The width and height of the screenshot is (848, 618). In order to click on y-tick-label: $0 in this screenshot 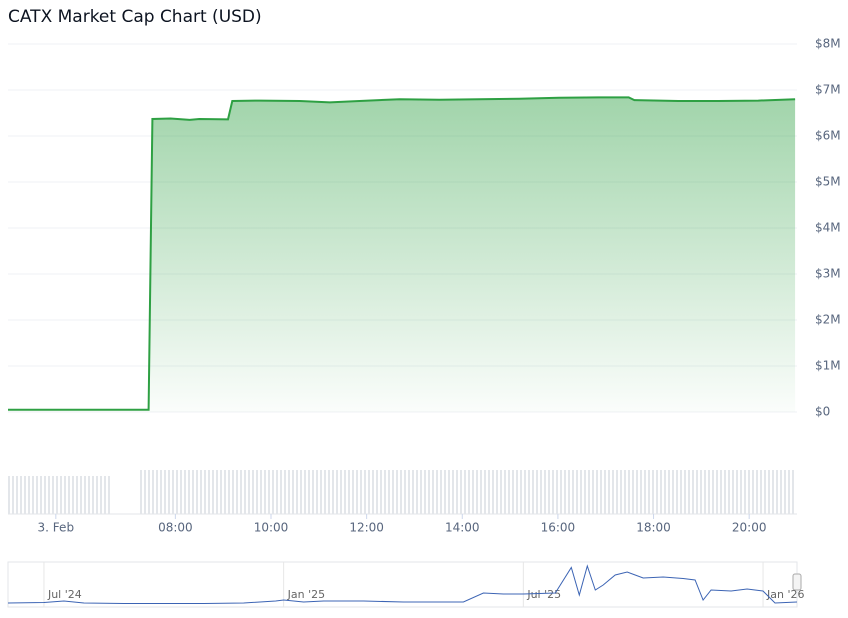, I will do `click(822, 412)`.